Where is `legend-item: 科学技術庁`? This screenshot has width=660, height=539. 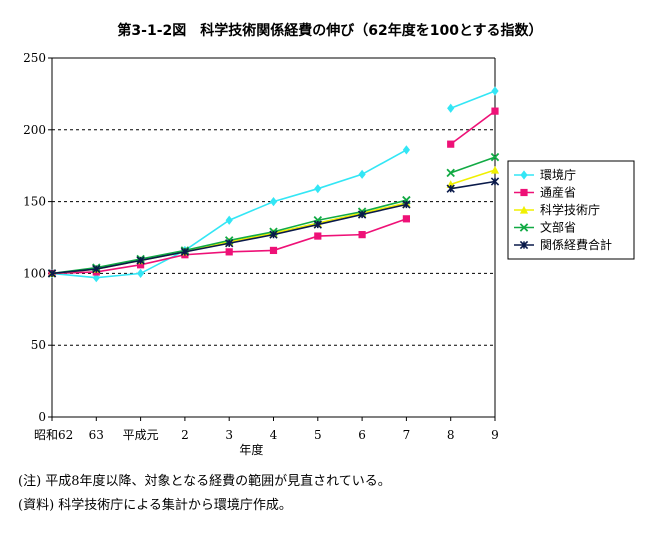
legend-item: 科学技術庁 is located at coordinates (557, 209).